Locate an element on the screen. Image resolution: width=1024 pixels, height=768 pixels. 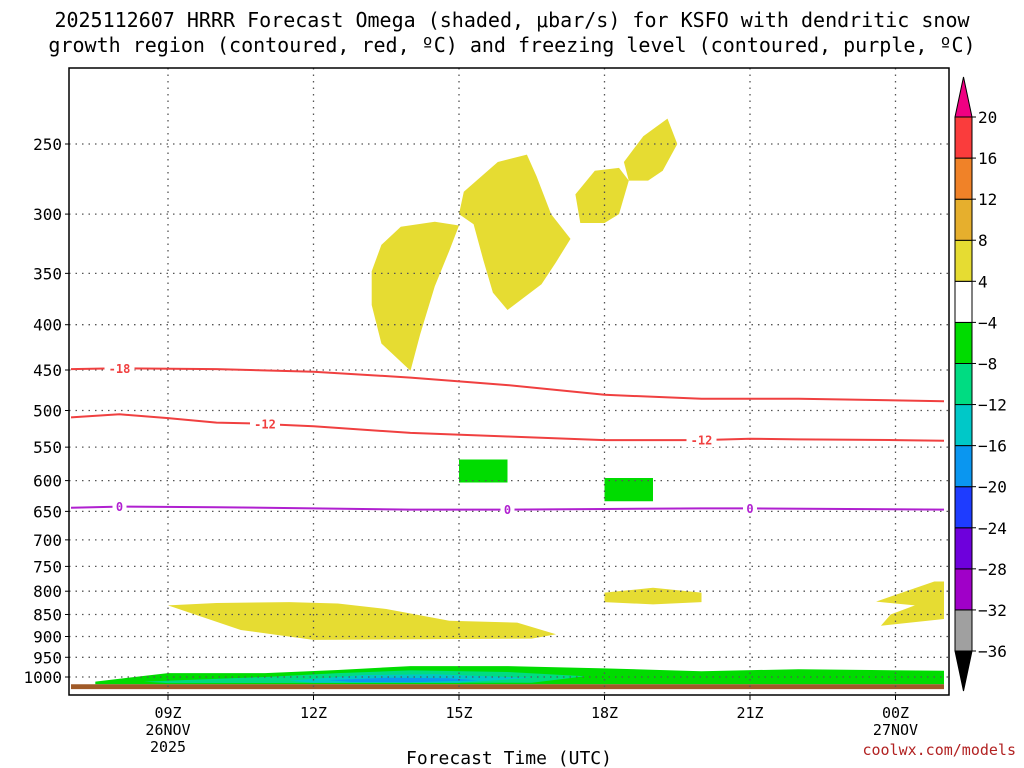
y-tick-label-750: 750 is located at coordinates (47, 566).